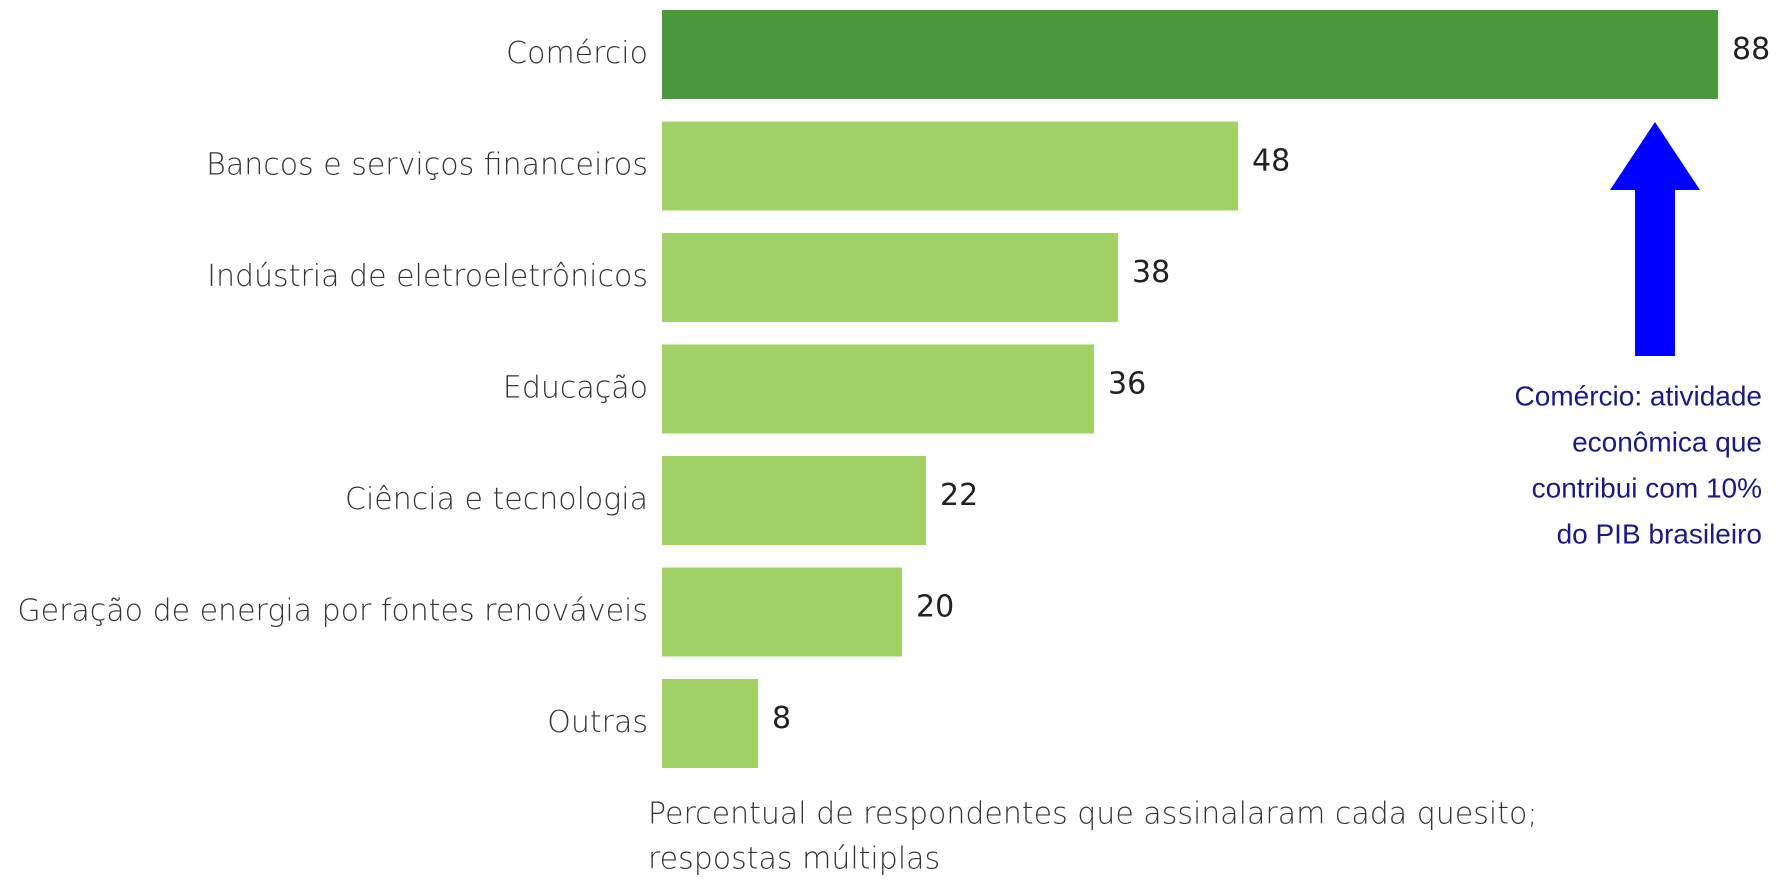  Describe the element at coordinates (1638, 395) in the screenshot. I see `annotation: Comércio: atividade` at that location.